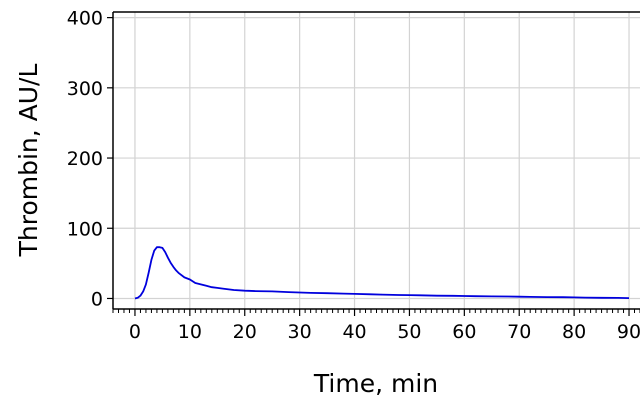 The image size is (640, 403). I want to click on x-tick-labels: 0 10 20 30 40 50 60 70 80 90, so click(384, 332).